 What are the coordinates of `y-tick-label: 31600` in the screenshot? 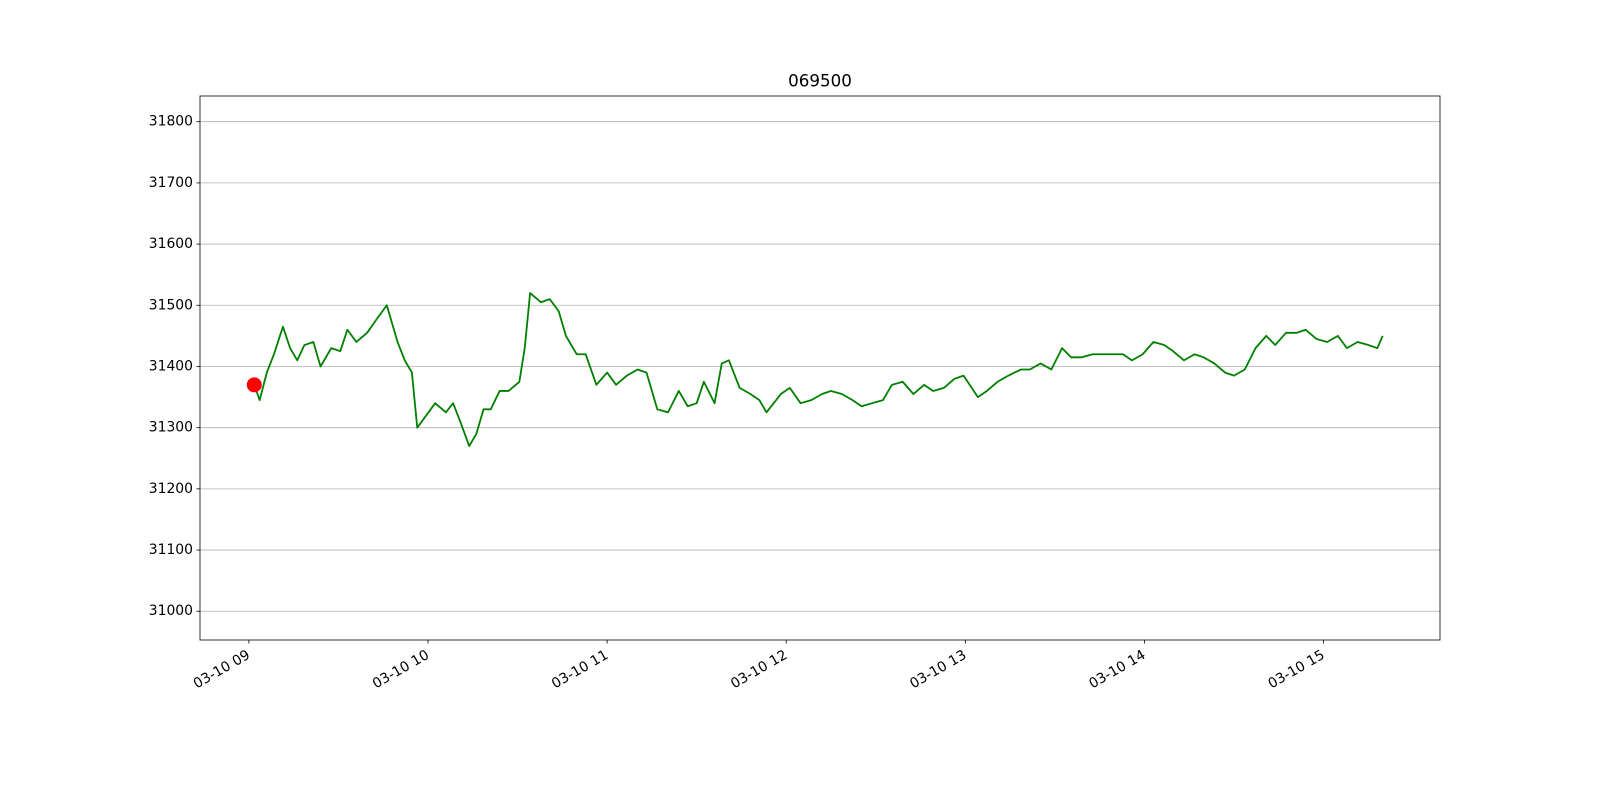 It's located at (171, 244).